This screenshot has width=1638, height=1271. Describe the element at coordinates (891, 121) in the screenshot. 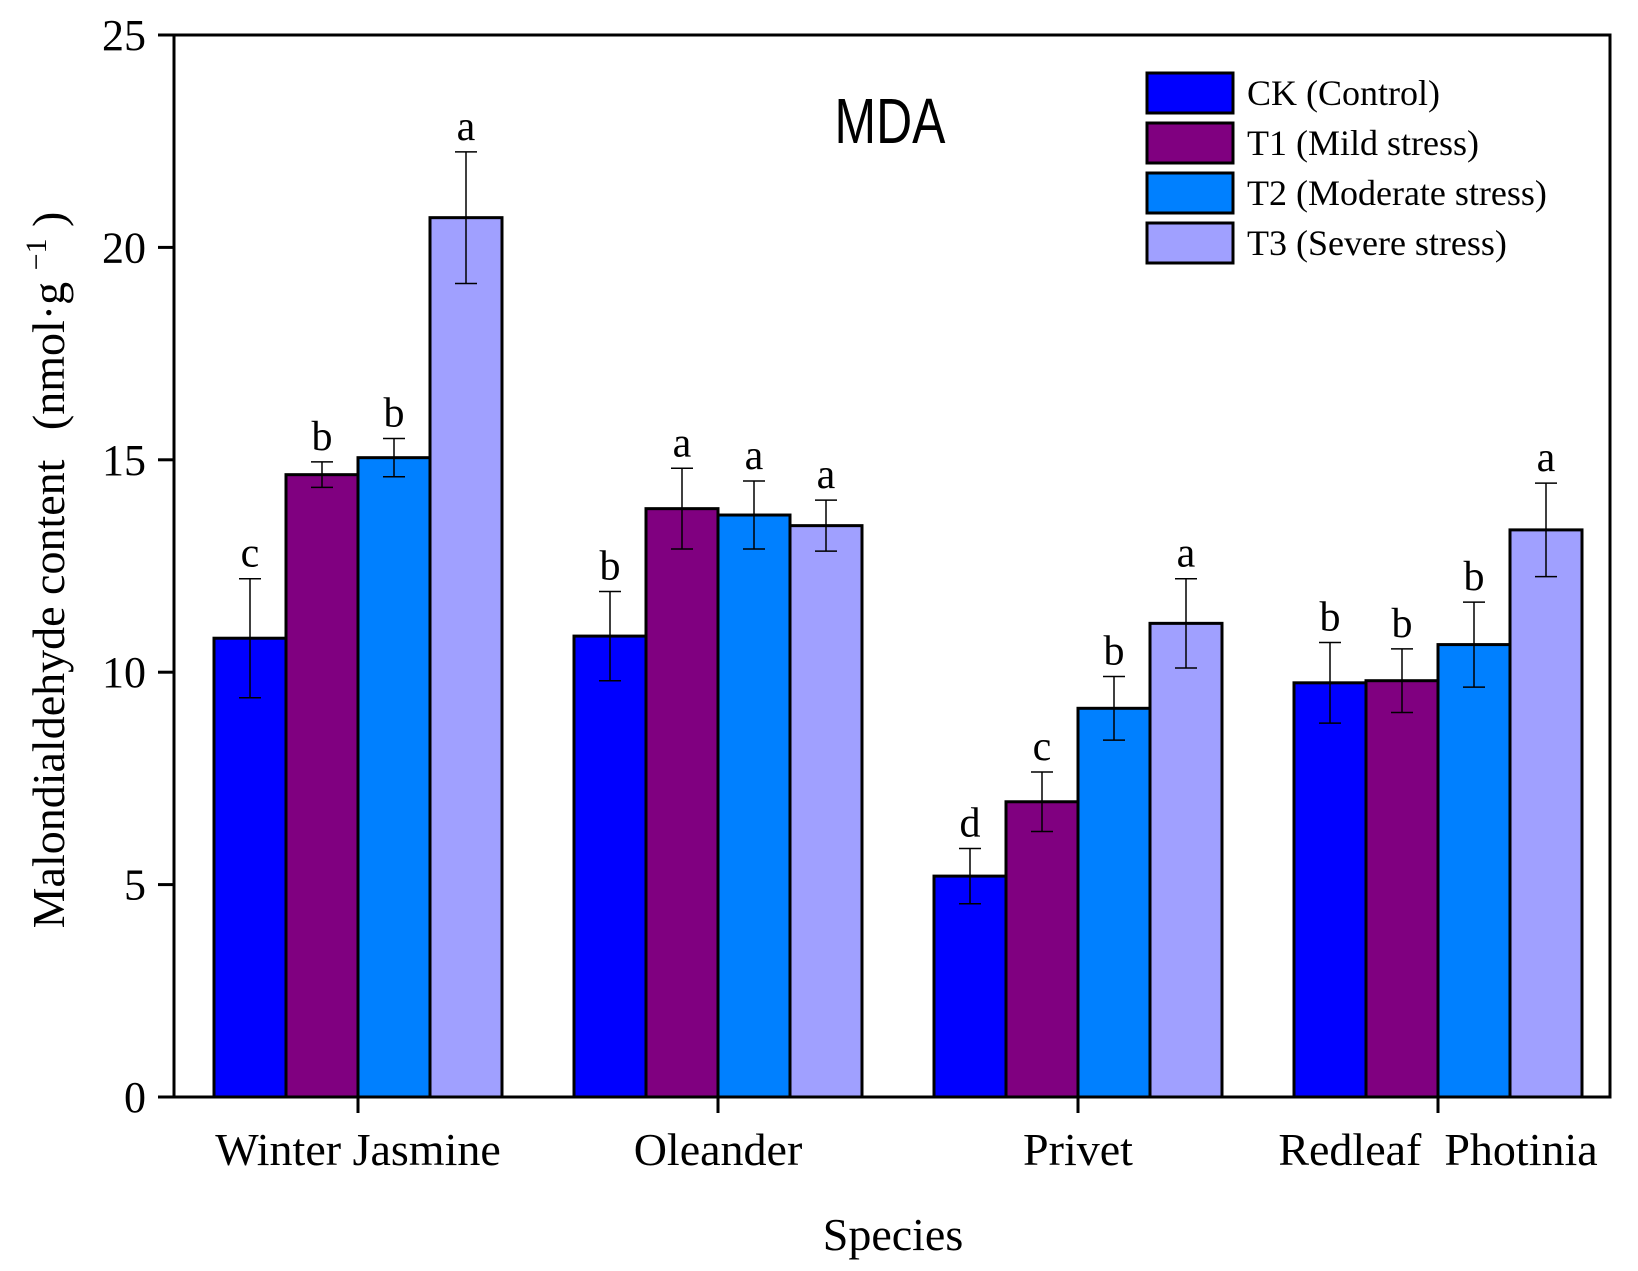

I see `chart-title: MDA` at that location.